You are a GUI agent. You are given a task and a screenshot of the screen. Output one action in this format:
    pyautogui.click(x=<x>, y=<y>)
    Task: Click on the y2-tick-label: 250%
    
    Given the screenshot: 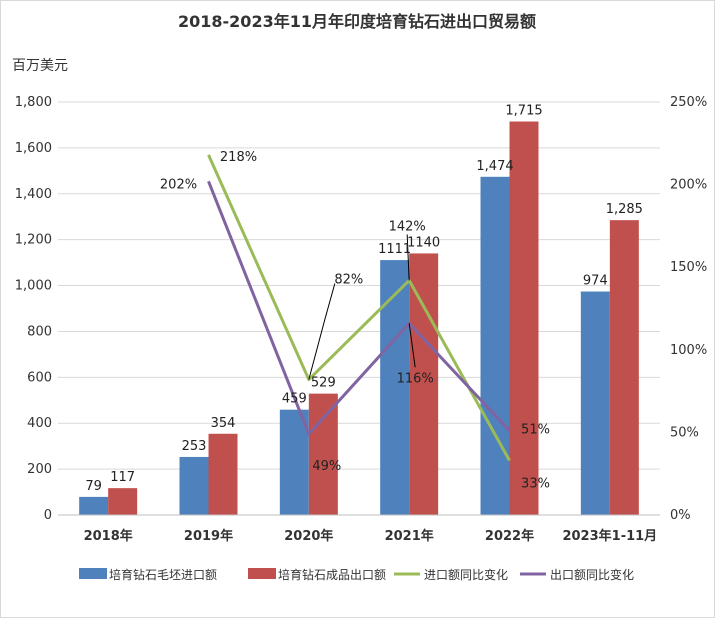 What is the action you would take?
    pyautogui.click(x=688, y=102)
    